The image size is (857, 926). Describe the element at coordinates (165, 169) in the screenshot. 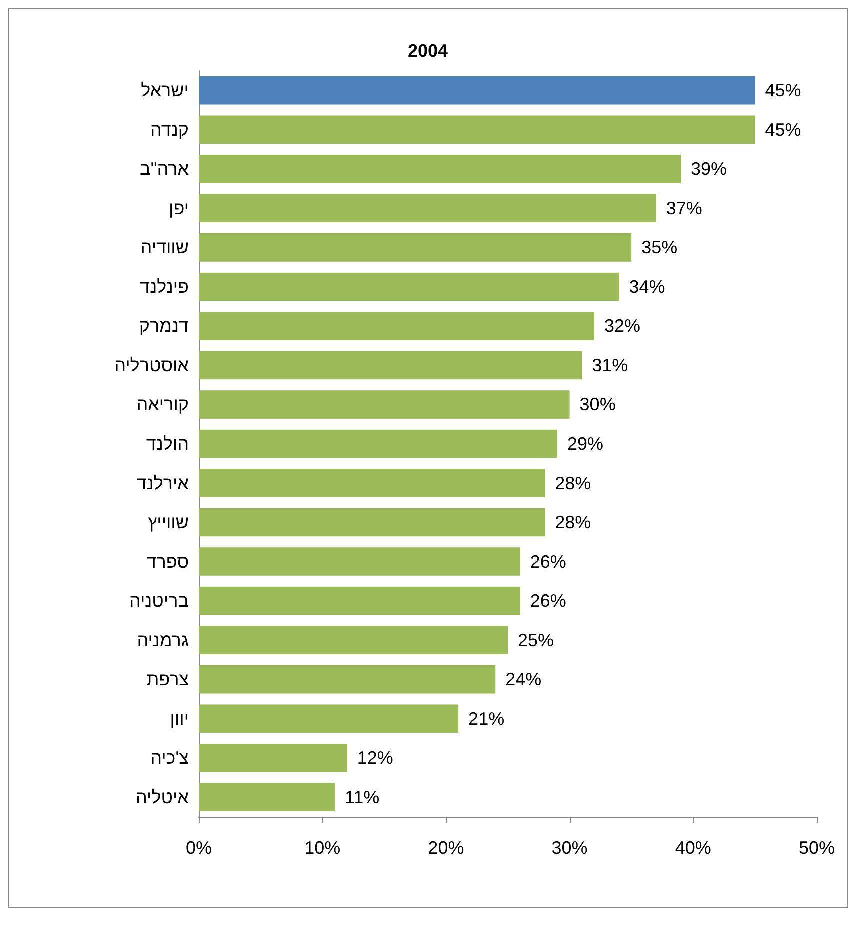

I see `y-tick-label: ארה"ב` at that location.